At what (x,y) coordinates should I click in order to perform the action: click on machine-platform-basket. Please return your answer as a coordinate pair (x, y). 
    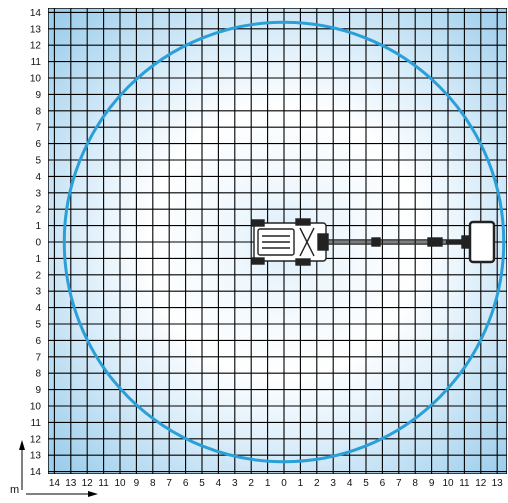
    Looking at the image, I should click on (478, 242).